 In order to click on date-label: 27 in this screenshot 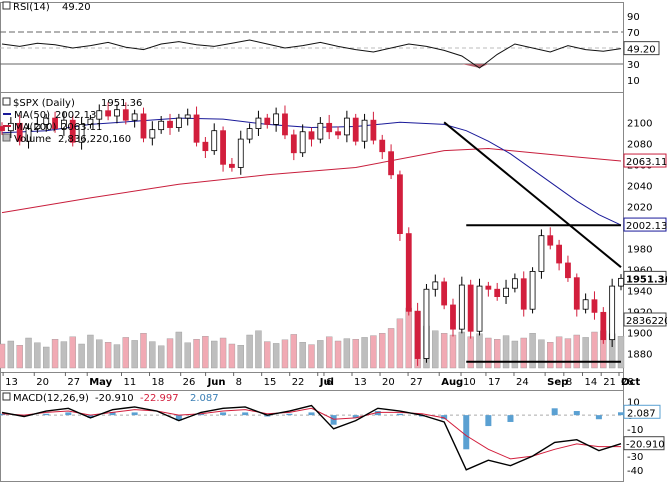, I will do `click(416, 382)`.